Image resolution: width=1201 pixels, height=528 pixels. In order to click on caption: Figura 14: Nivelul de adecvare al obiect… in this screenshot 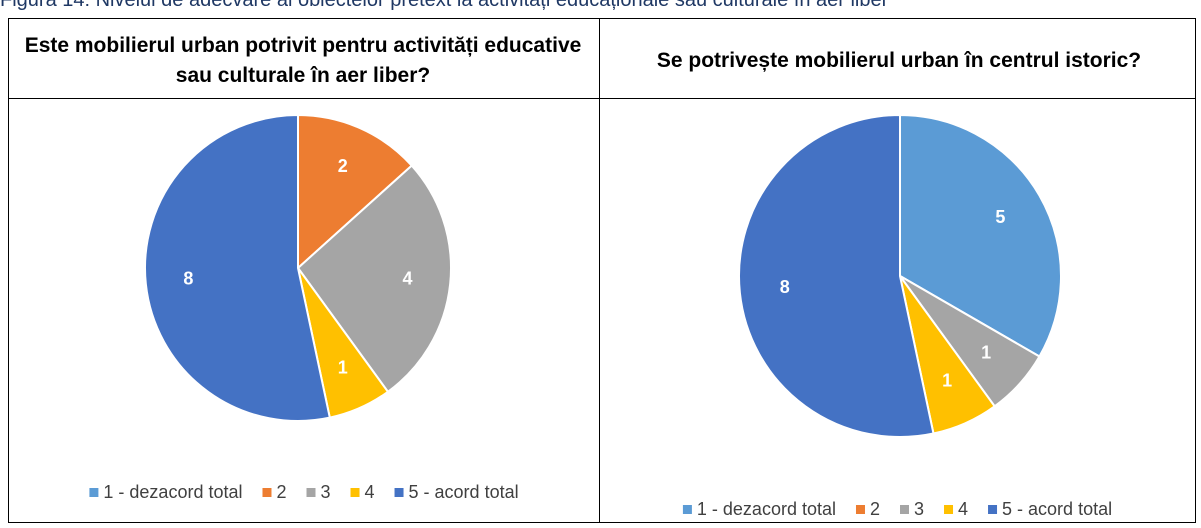, I will do `click(444, 5)`.